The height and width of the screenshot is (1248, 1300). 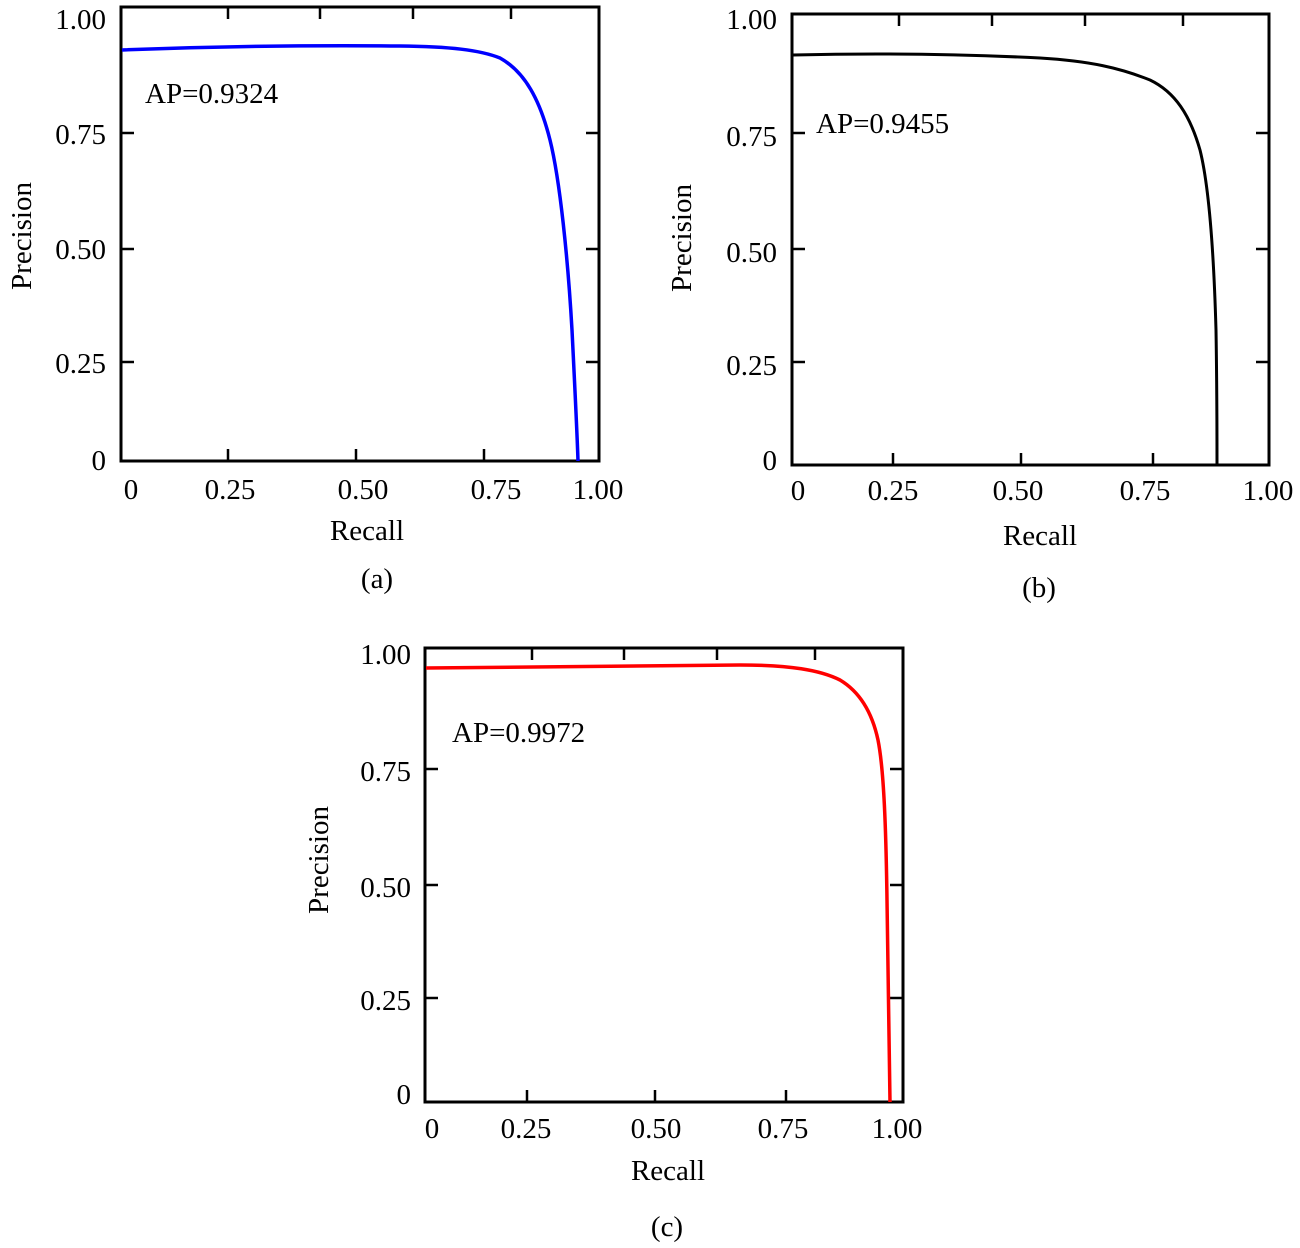 I want to click on pr-curve-c, so click(x=658, y=883).